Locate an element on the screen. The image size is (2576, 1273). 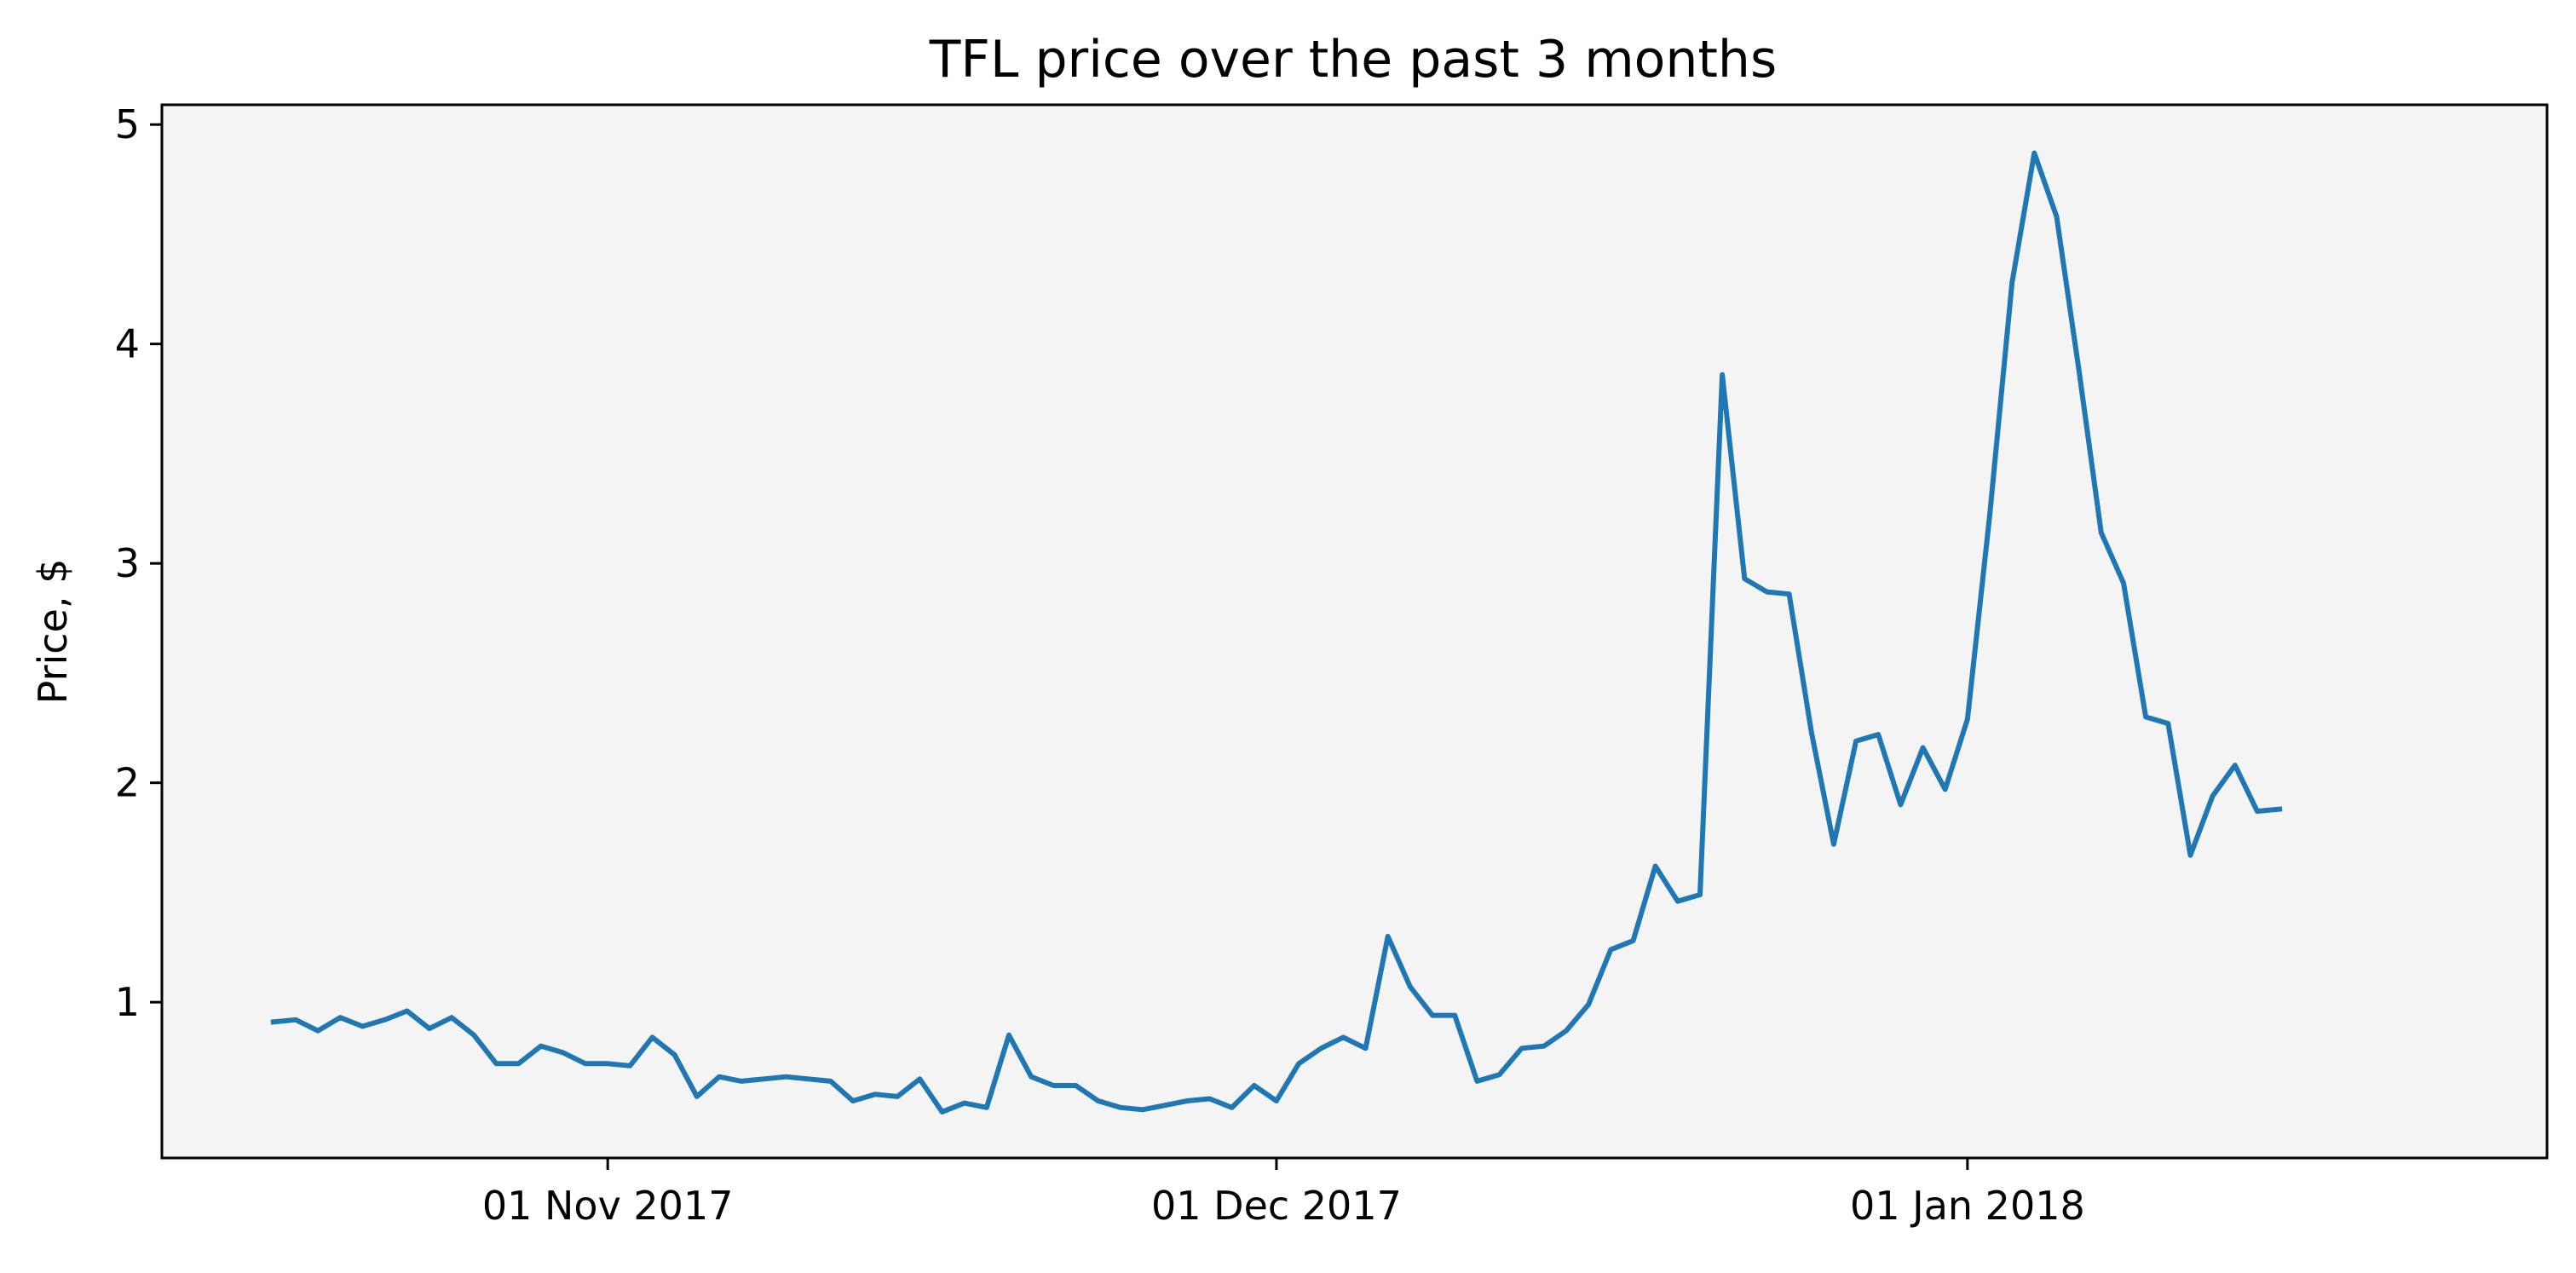
y-tick-label: 4 is located at coordinates (127, 344).